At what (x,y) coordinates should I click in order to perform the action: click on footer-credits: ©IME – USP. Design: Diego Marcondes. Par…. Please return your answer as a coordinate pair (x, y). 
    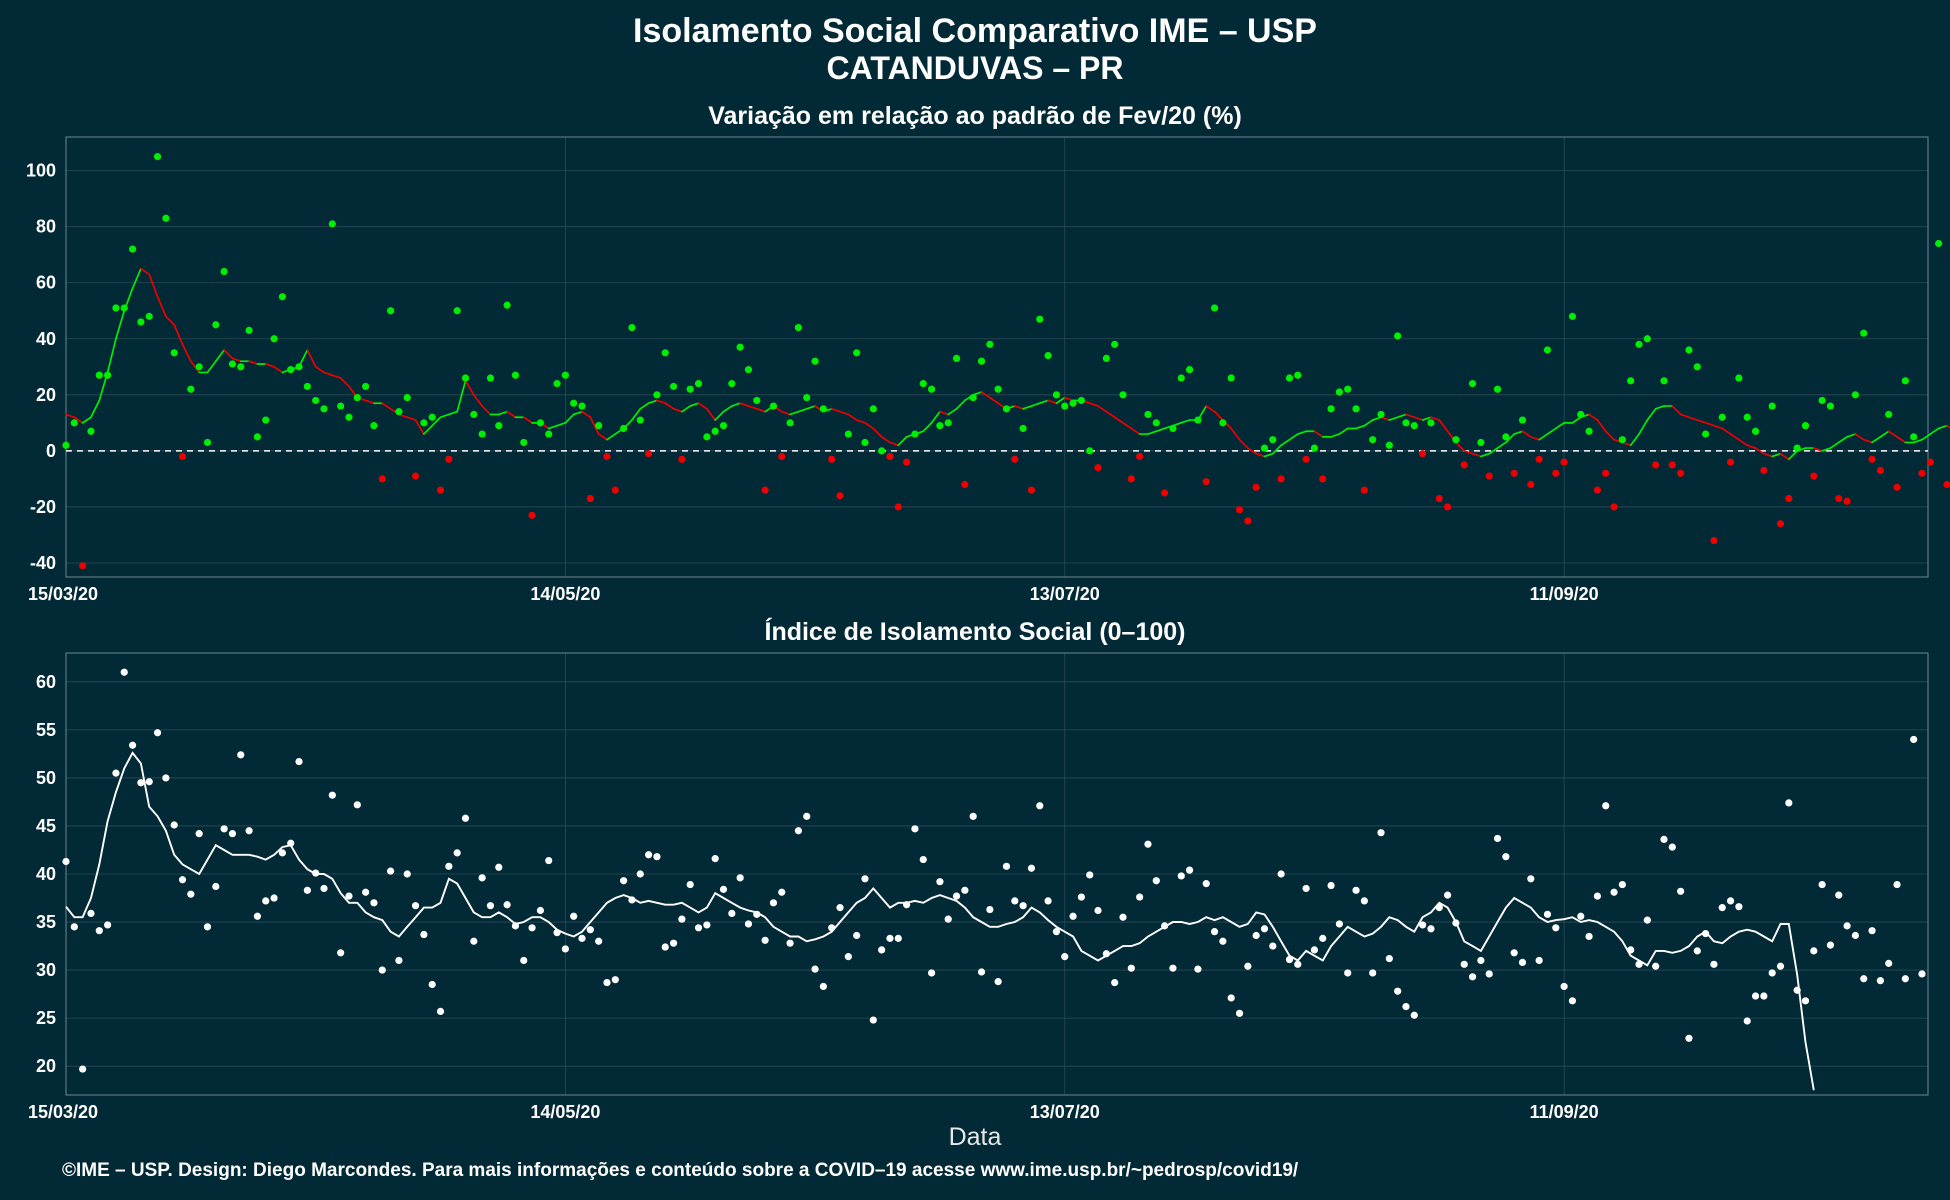
    Looking at the image, I should click on (680, 1170).